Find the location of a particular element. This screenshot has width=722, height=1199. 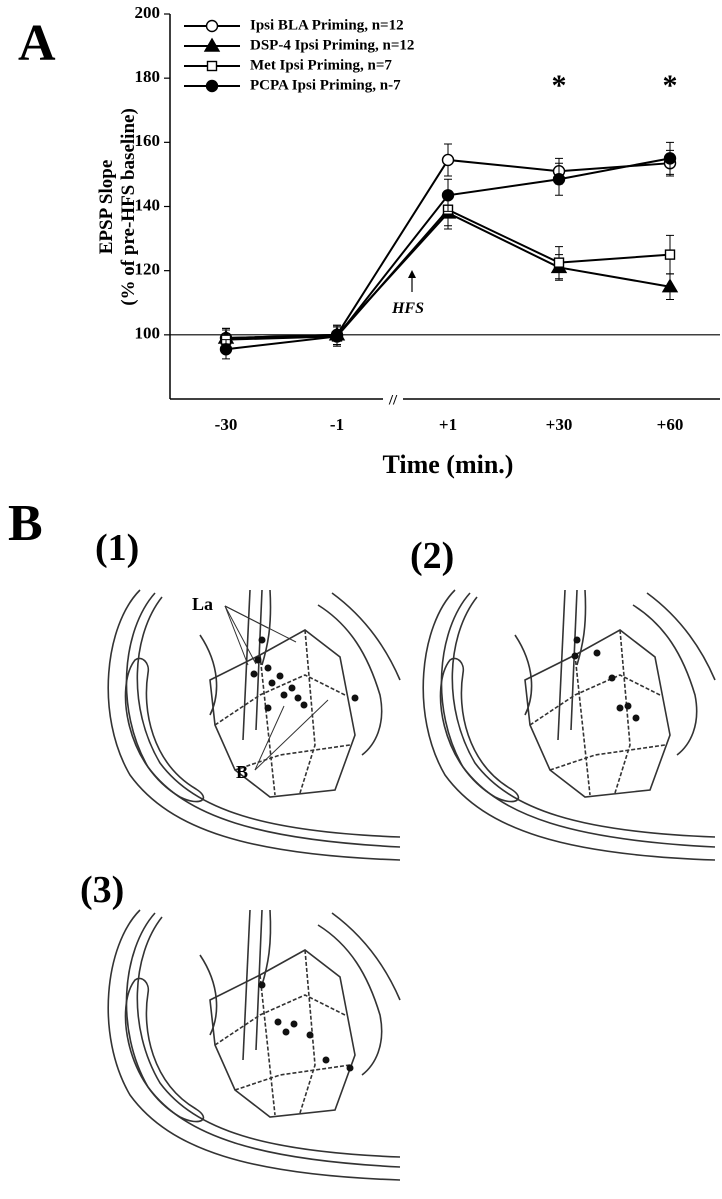

section-label: (2) is located at coordinates (432, 556).